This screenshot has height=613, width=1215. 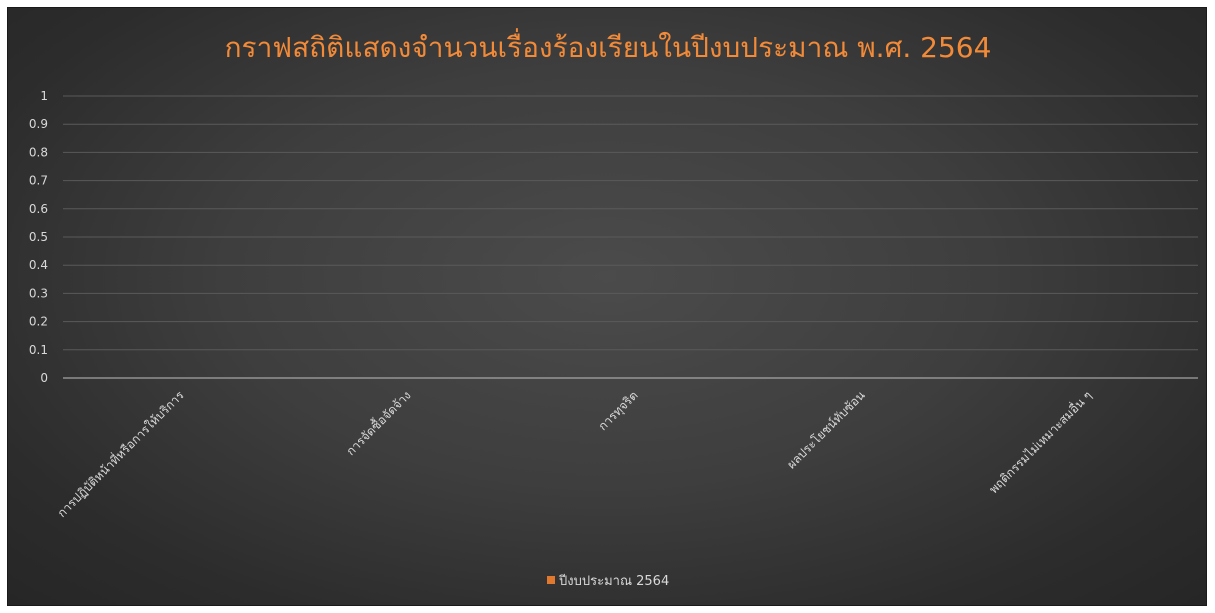 What do you see at coordinates (44, 96) in the screenshot?
I see `y-tick-label: 1` at bounding box center [44, 96].